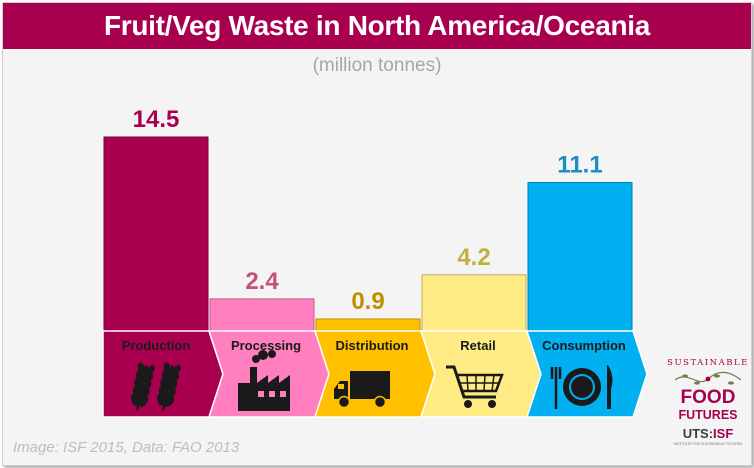 The height and width of the screenshot is (468, 754). What do you see at coordinates (579, 164) in the screenshot?
I see `value-label-consumption: 11.1` at bounding box center [579, 164].